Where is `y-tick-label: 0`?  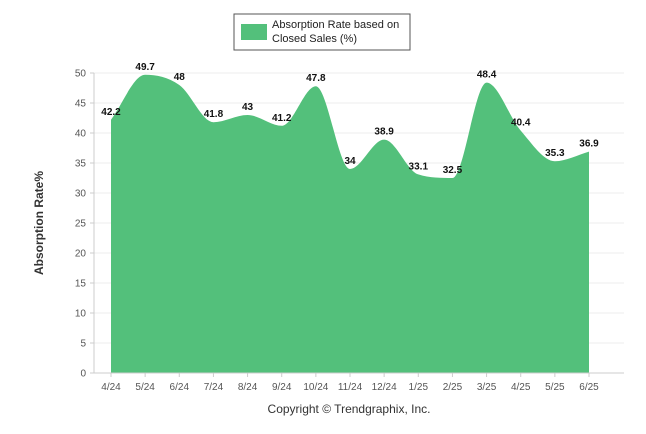
y-tick-label: 0 is located at coordinates (83, 374).